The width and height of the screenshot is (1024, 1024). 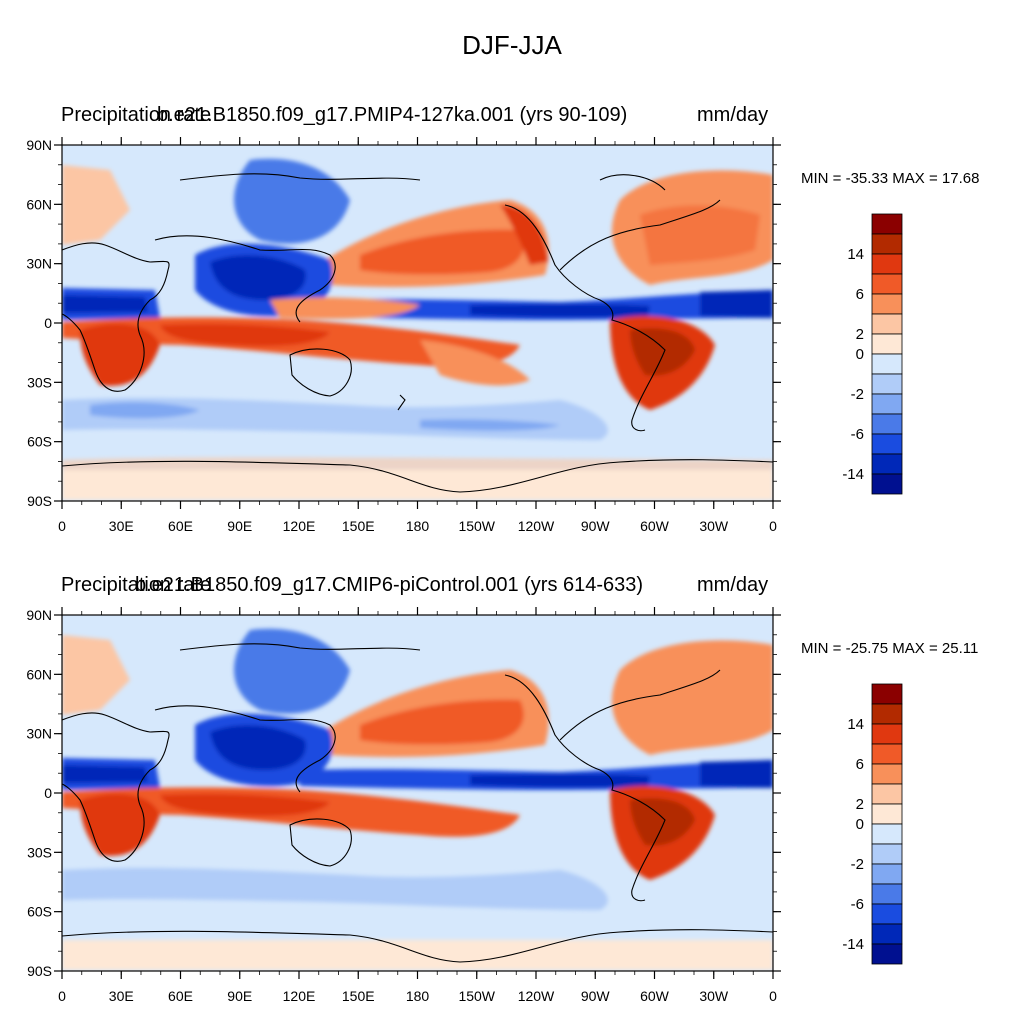 I want to click on panel1-lon-label: 30E, so click(x=121, y=526).